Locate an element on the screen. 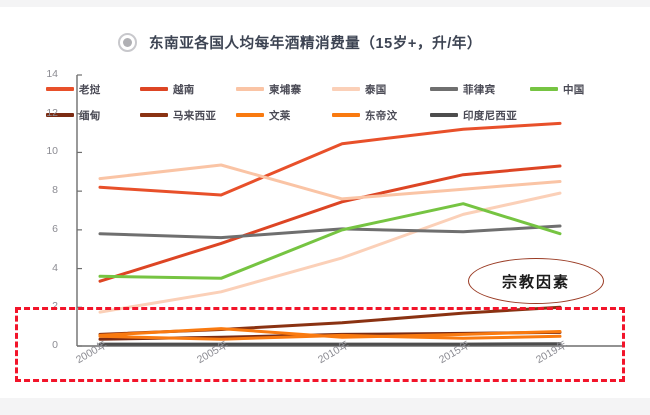 The height and width of the screenshot is (415, 650). legend-label-myanmar: 缅甸 is located at coordinates (90, 115).